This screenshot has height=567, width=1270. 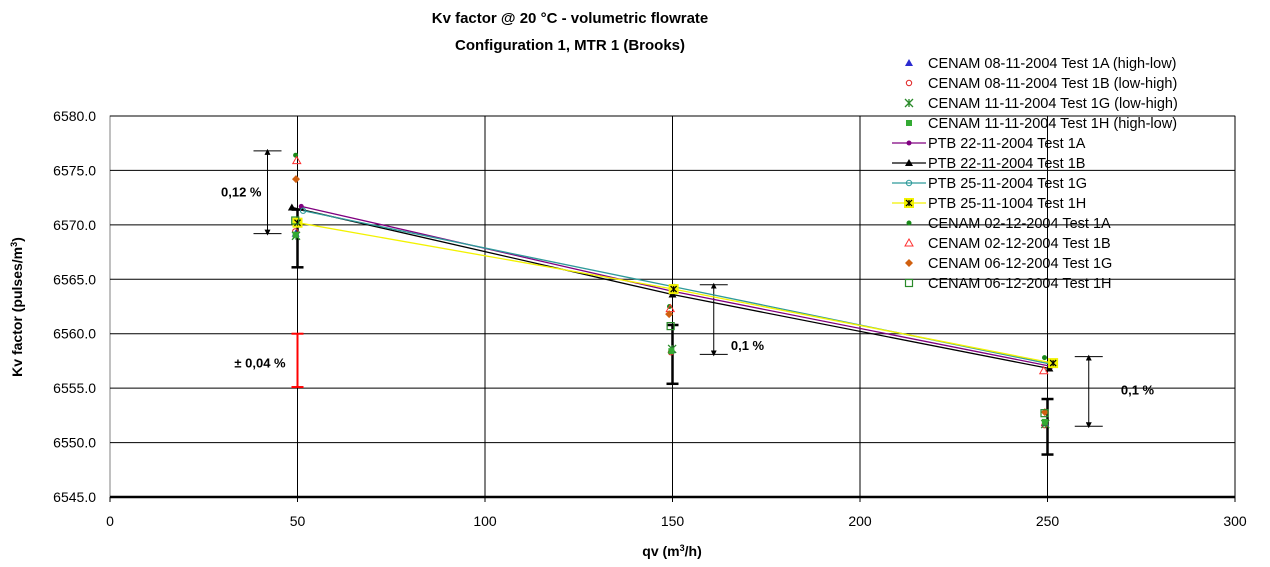 I want to click on legend-item: CENAM 06-12-2004 Test 1H, so click(x=1008, y=284).